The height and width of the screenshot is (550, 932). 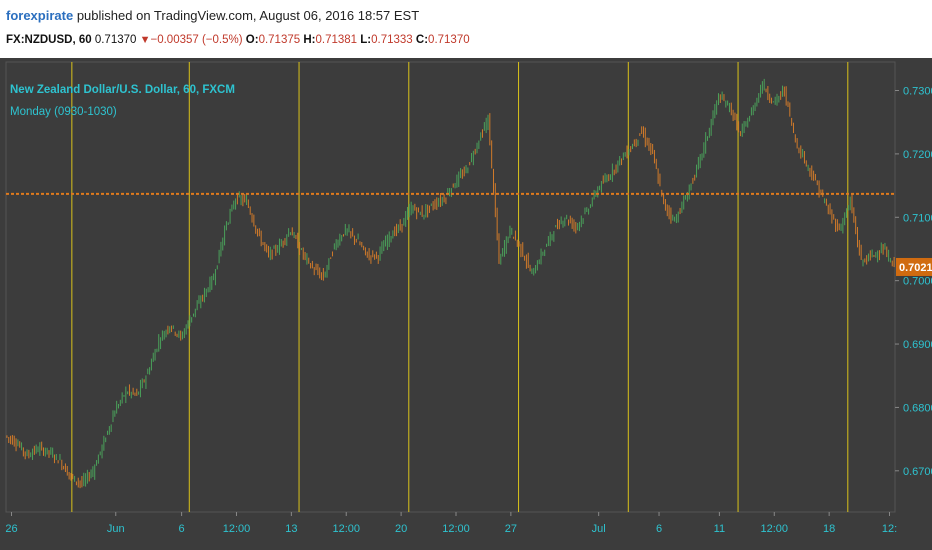 What do you see at coordinates (309, 40) in the screenshot?
I see `high-label: H:` at bounding box center [309, 40].